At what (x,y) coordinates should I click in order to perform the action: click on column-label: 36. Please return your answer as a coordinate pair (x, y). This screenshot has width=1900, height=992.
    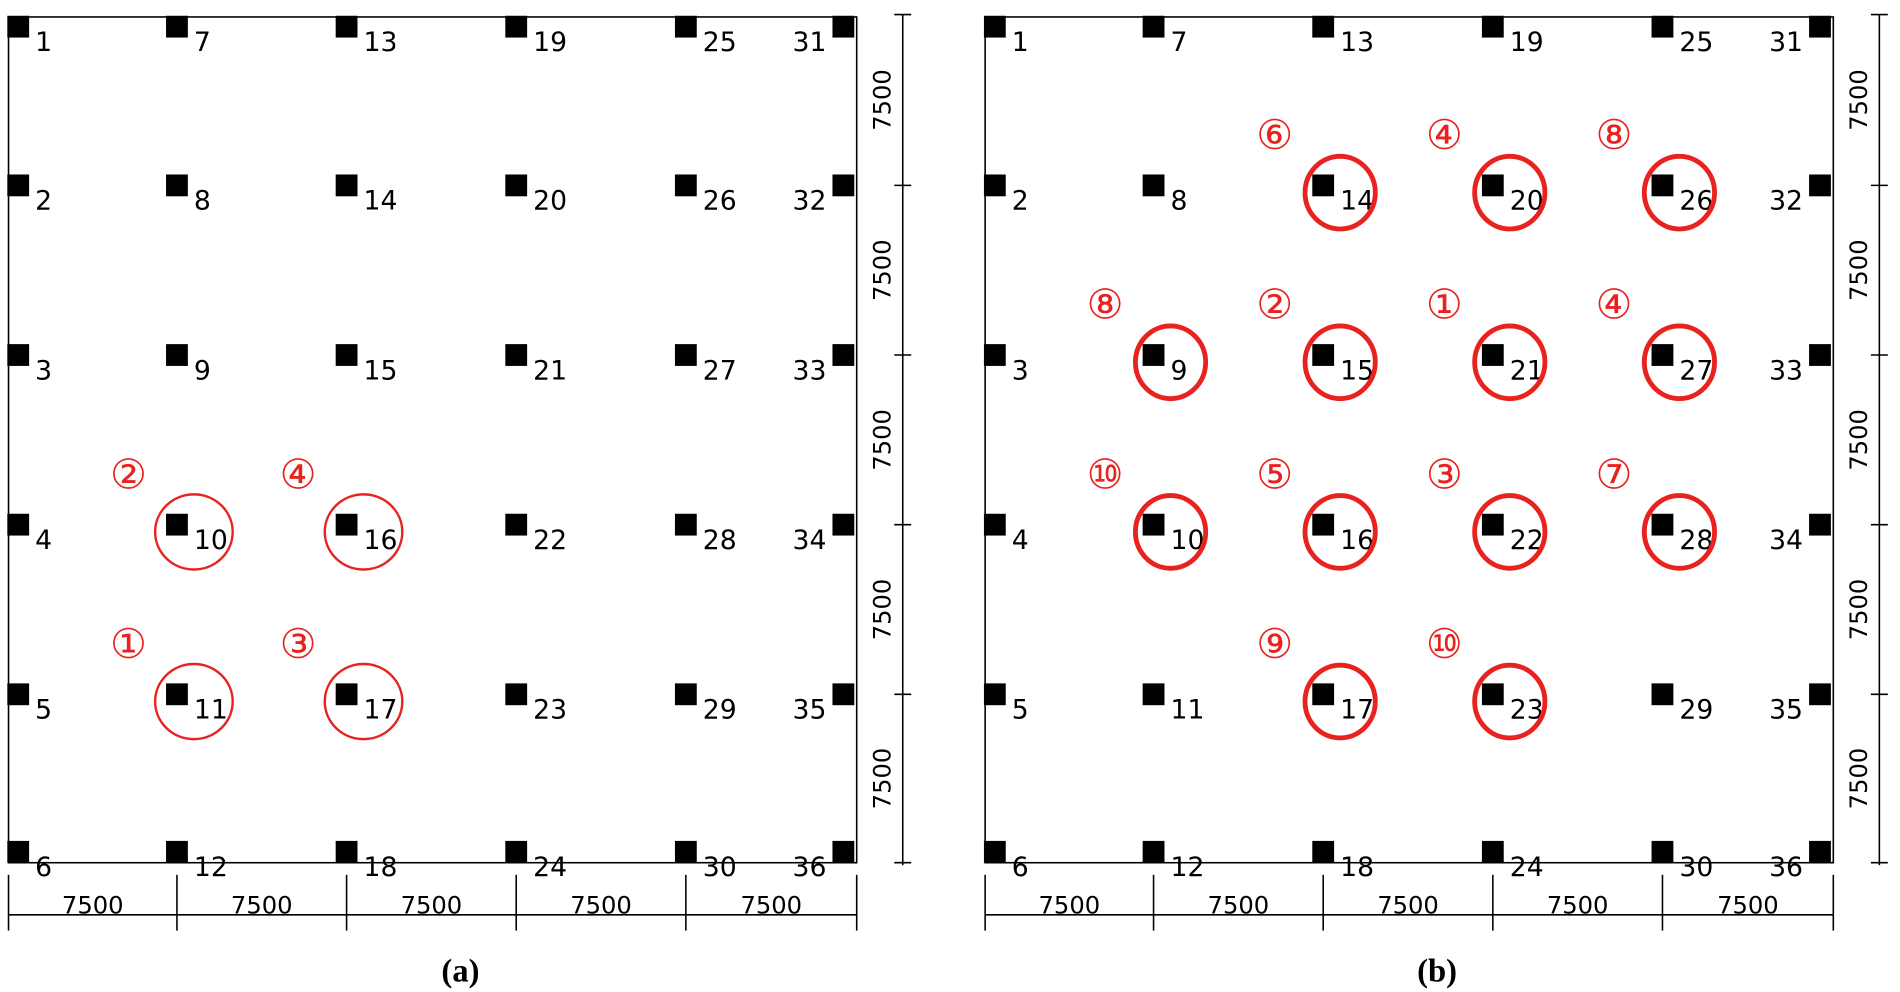
    Looking at the image, I should click on (1786, 867).